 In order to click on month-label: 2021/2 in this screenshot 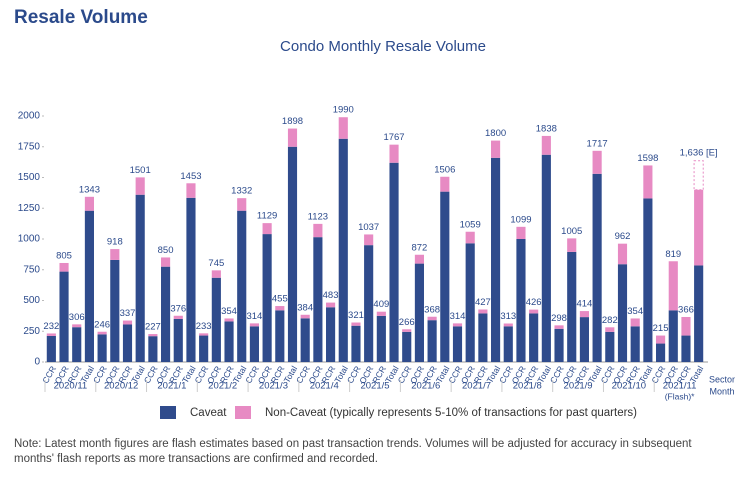, I will do `click(222, 386)`.